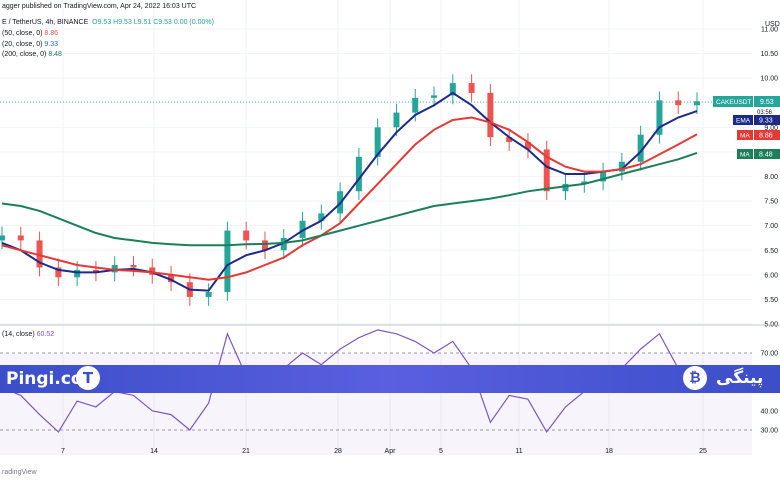 The width and height of the screenshot is (780, 480). What do you see at coordinates (767, 102) in the screenshot?
I see `last-price-tag: 9.53` at bounding box center [767, 102].